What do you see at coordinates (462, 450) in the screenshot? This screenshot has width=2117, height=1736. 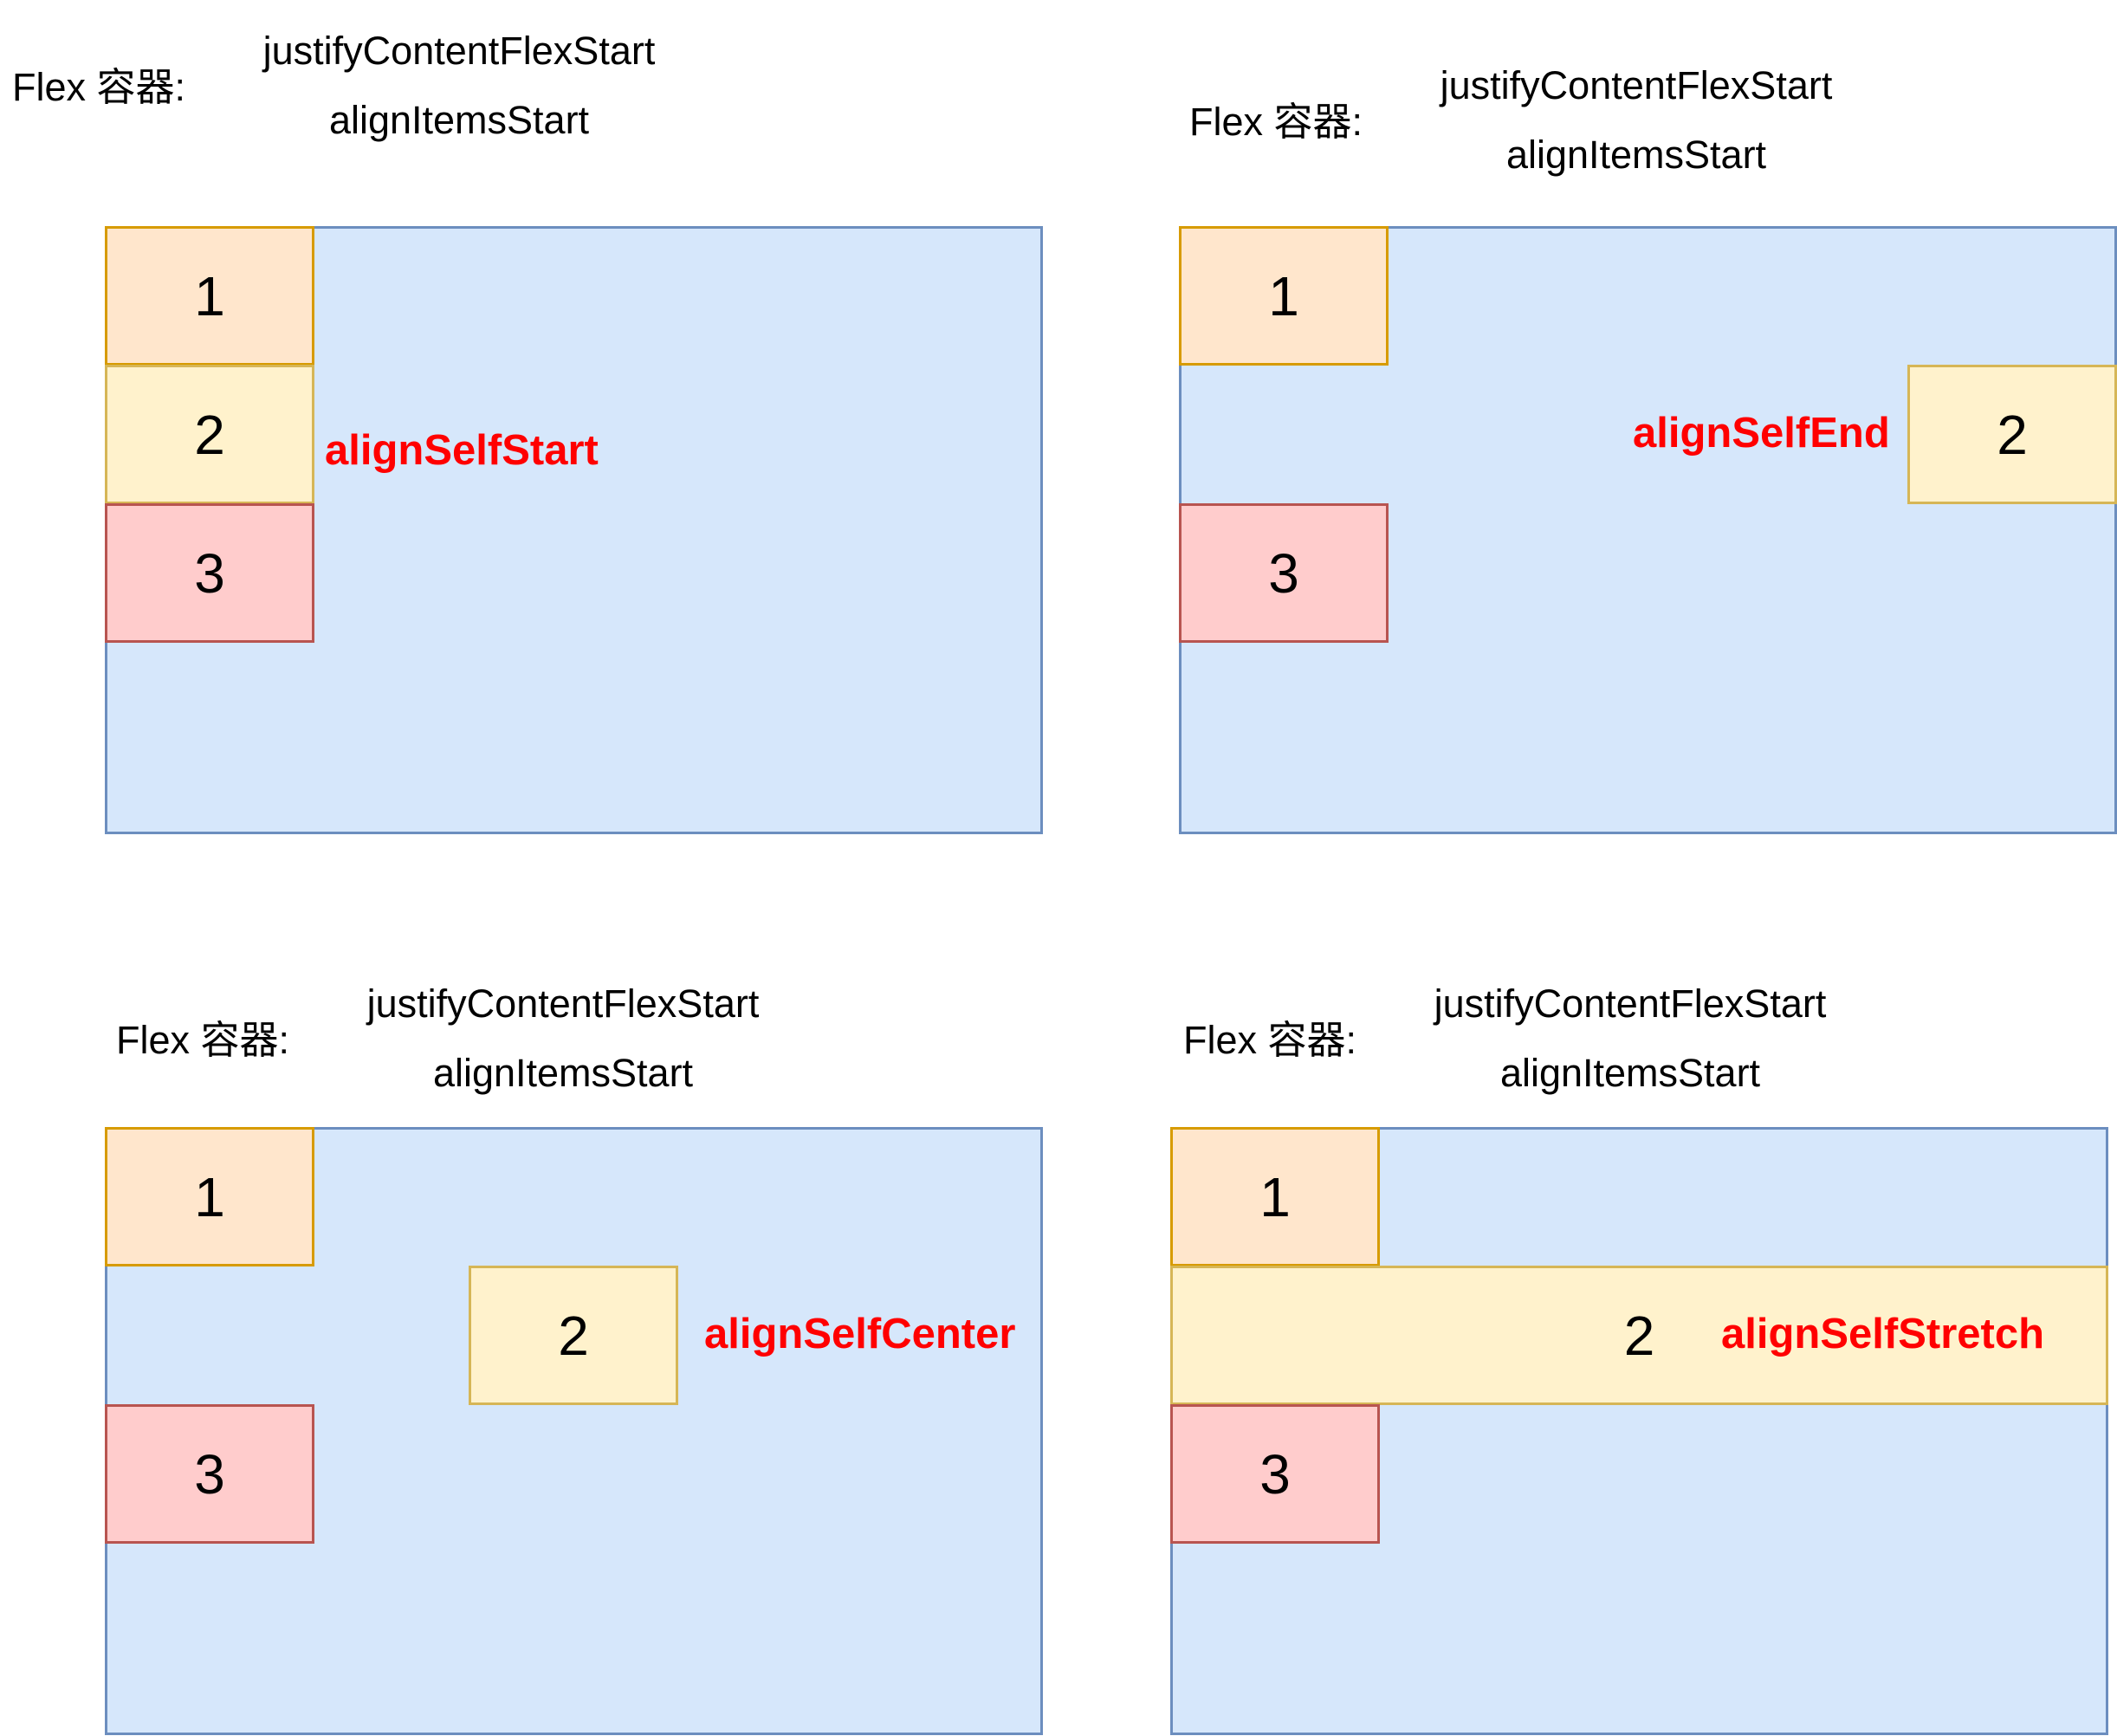 I see `align-self-annotation: alignSelfStart` at bounding box center [462, 450].